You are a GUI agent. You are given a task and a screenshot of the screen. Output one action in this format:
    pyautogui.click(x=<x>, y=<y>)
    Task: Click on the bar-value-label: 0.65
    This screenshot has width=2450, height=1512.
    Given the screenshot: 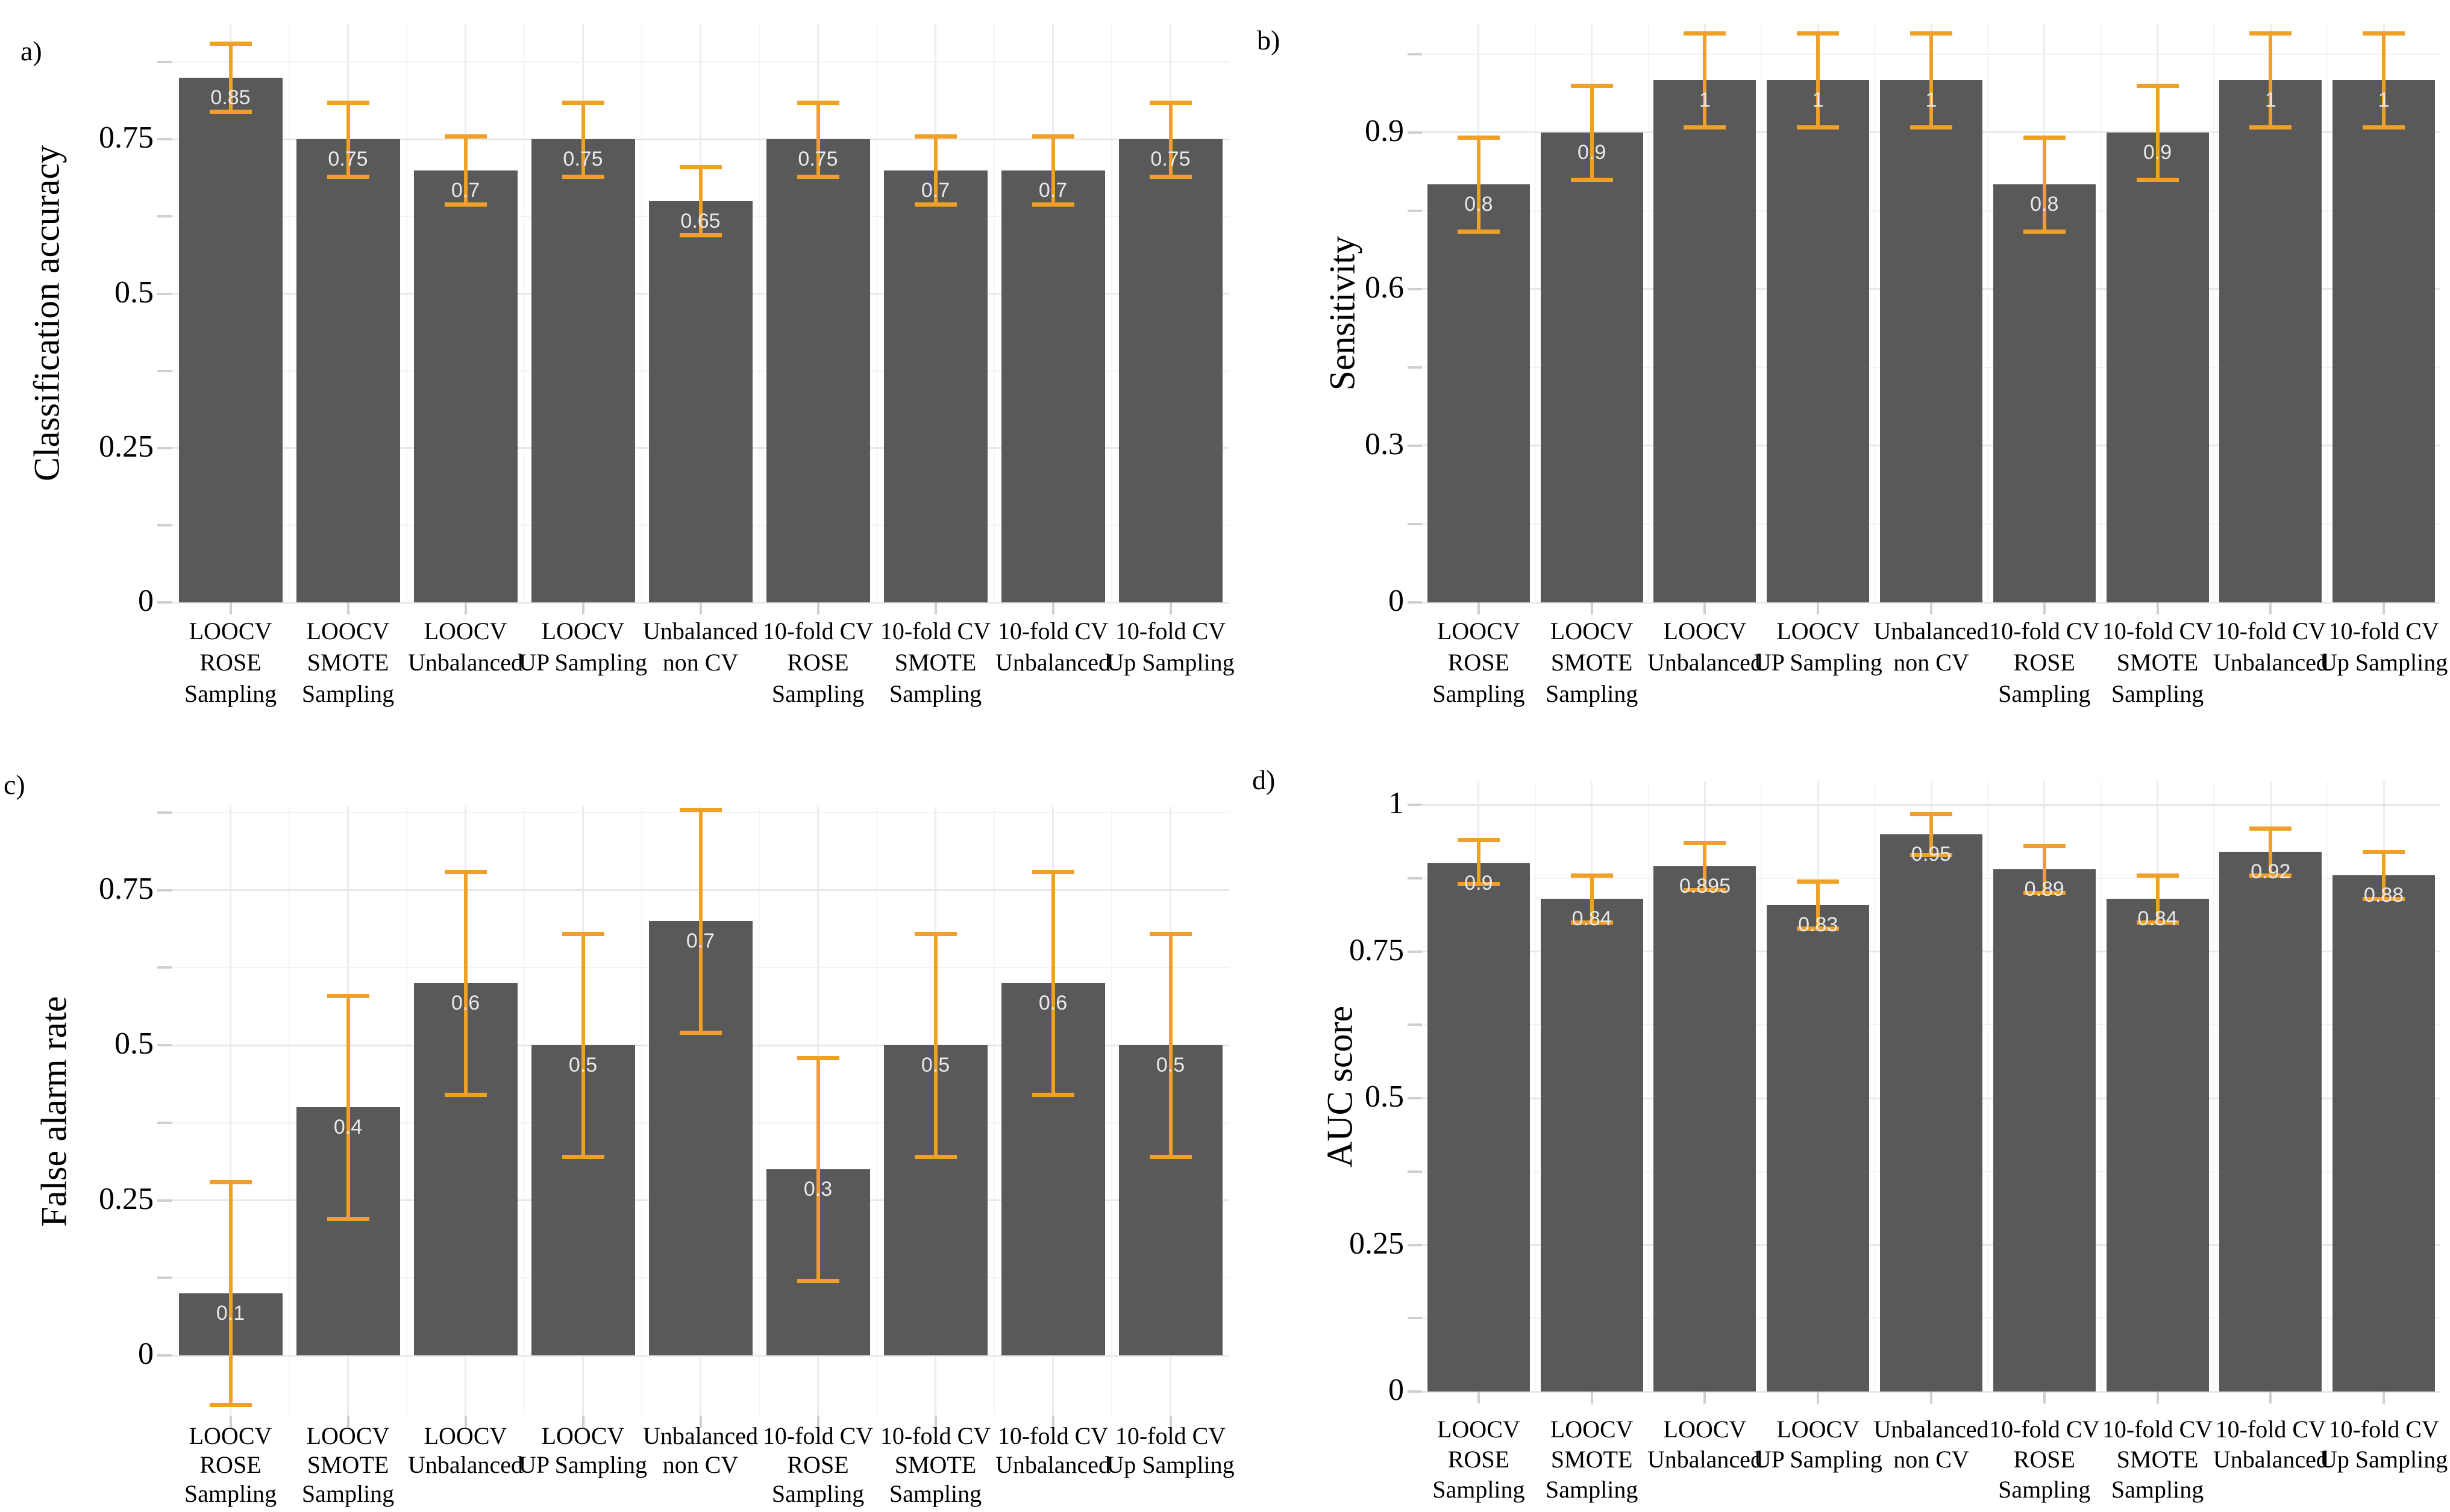 What is the action you would take?
    pyautogui.click(x=700, y=221)
    